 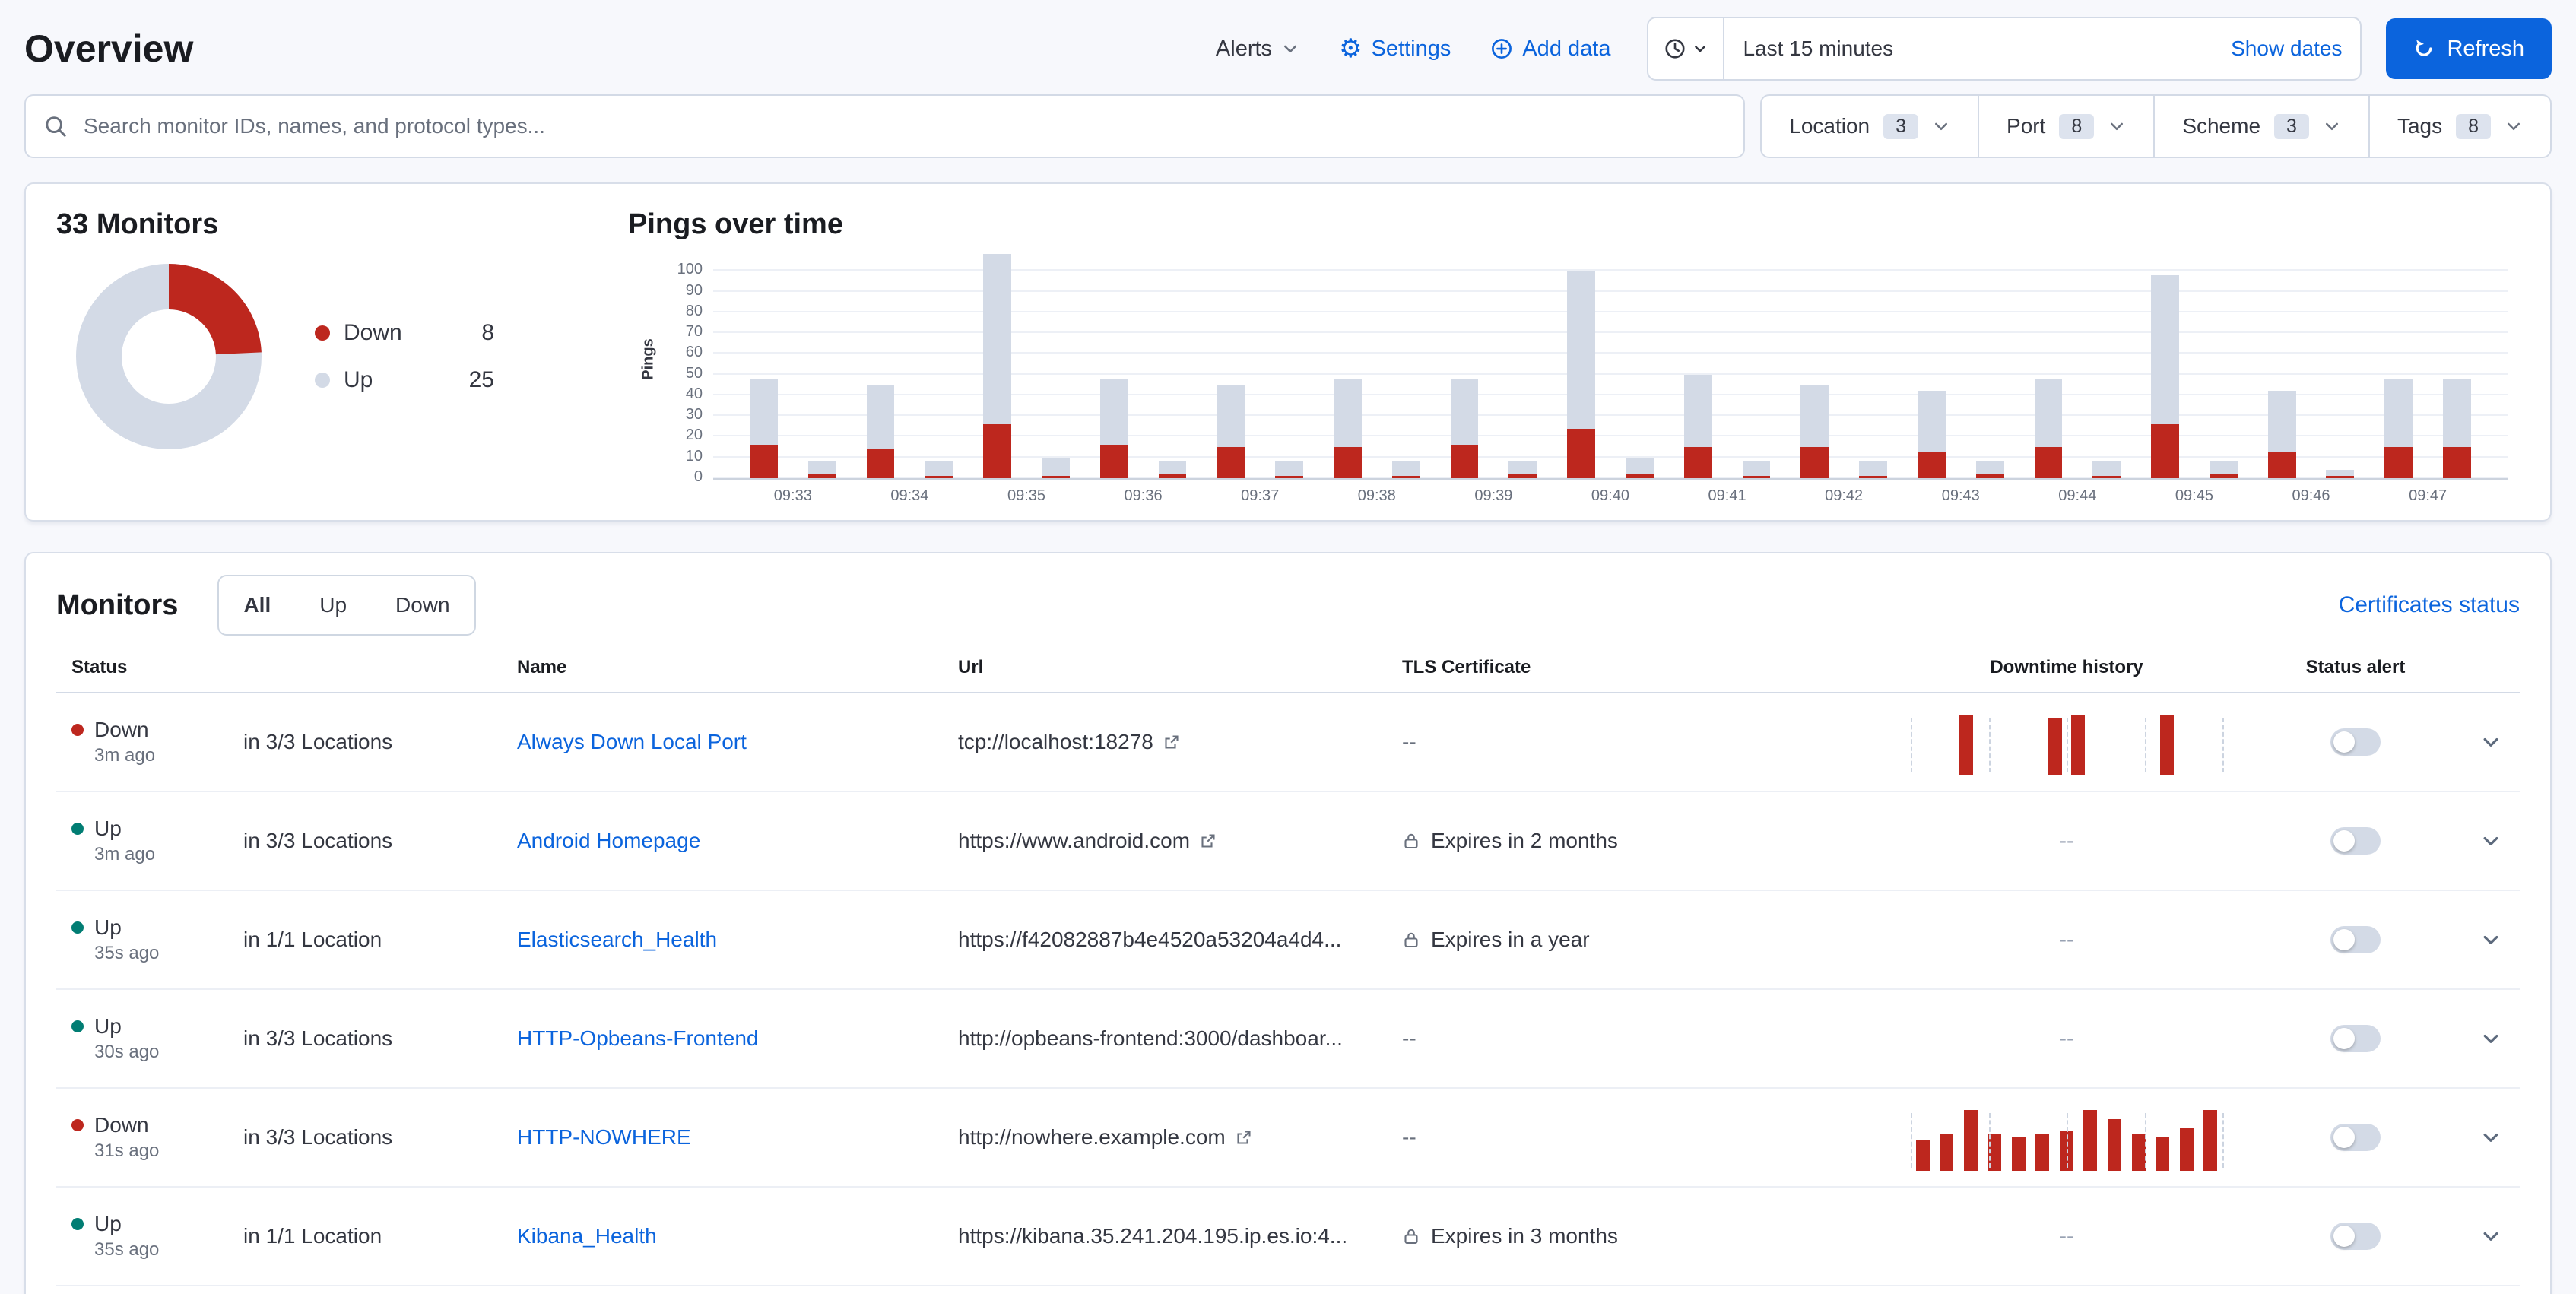 I want to click on filter-location: Location 3, so click(x=1870, y=126).